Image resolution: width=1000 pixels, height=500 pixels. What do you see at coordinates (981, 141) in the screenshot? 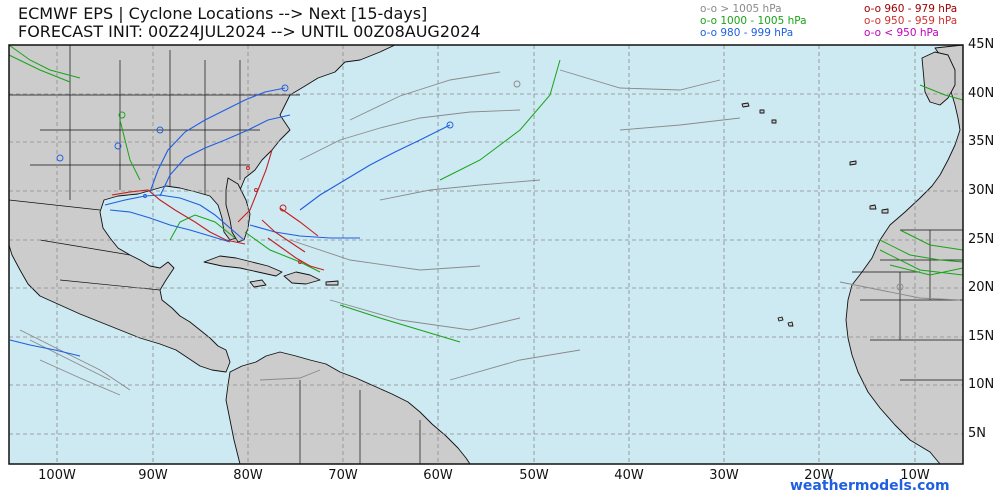
I see `lat-label: 35N` at bounding box center [981, 141].